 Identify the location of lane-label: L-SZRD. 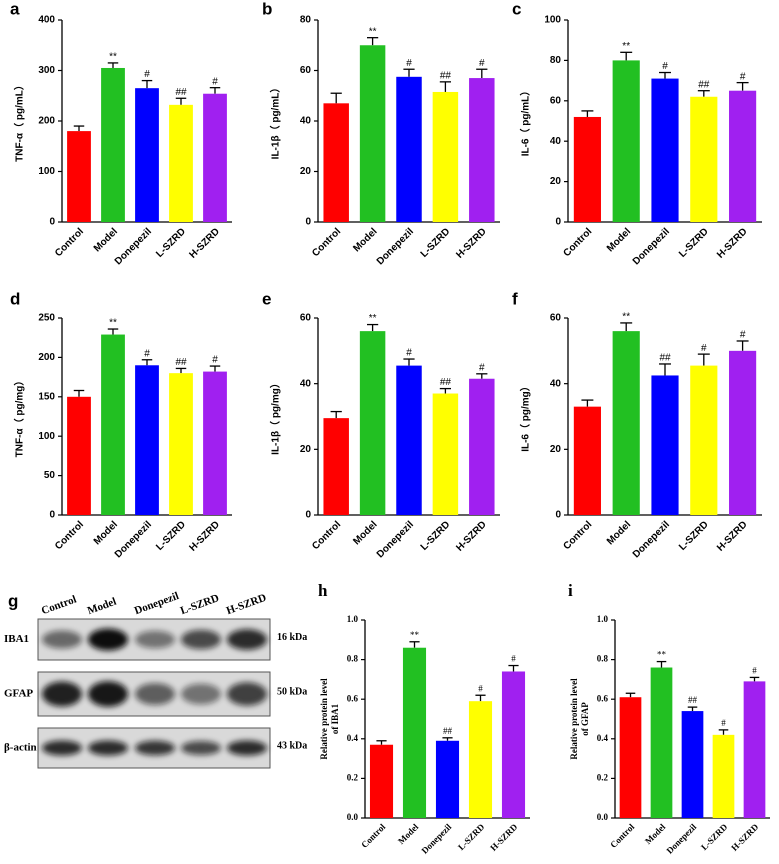
(200, 604).